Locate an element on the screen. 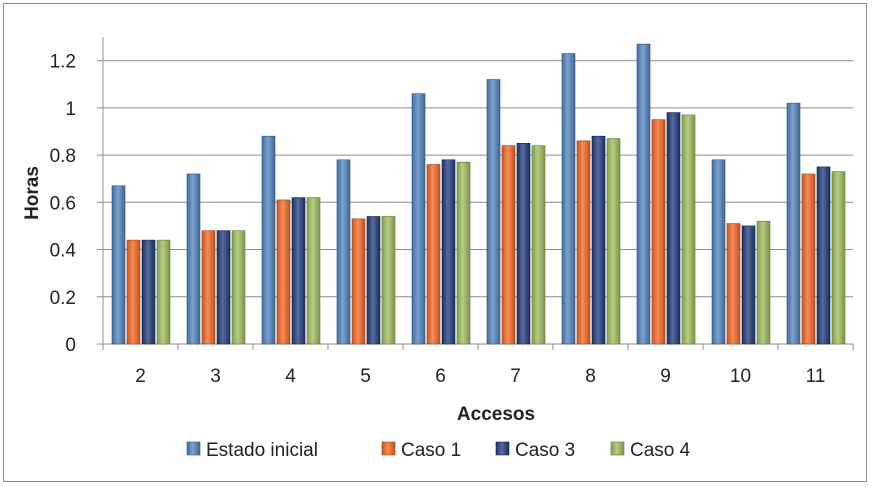 The width and height of the screenshot is (872, 487). legend-item: Caso 4 is located at coordinates (650, 450).